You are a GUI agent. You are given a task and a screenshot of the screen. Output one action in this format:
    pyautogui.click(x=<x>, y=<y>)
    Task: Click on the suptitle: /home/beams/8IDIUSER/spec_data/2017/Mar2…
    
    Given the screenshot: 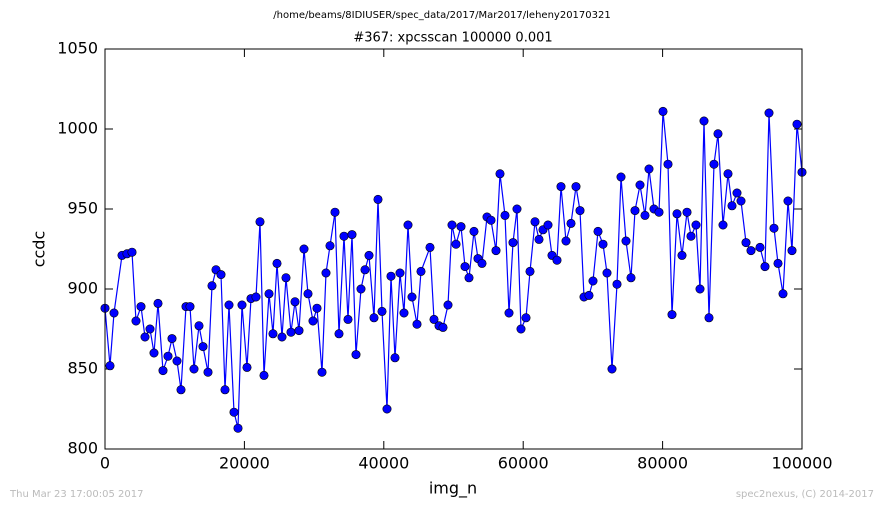 What is the action you would take?
    pyautogui.click(x=441, y=15)
    